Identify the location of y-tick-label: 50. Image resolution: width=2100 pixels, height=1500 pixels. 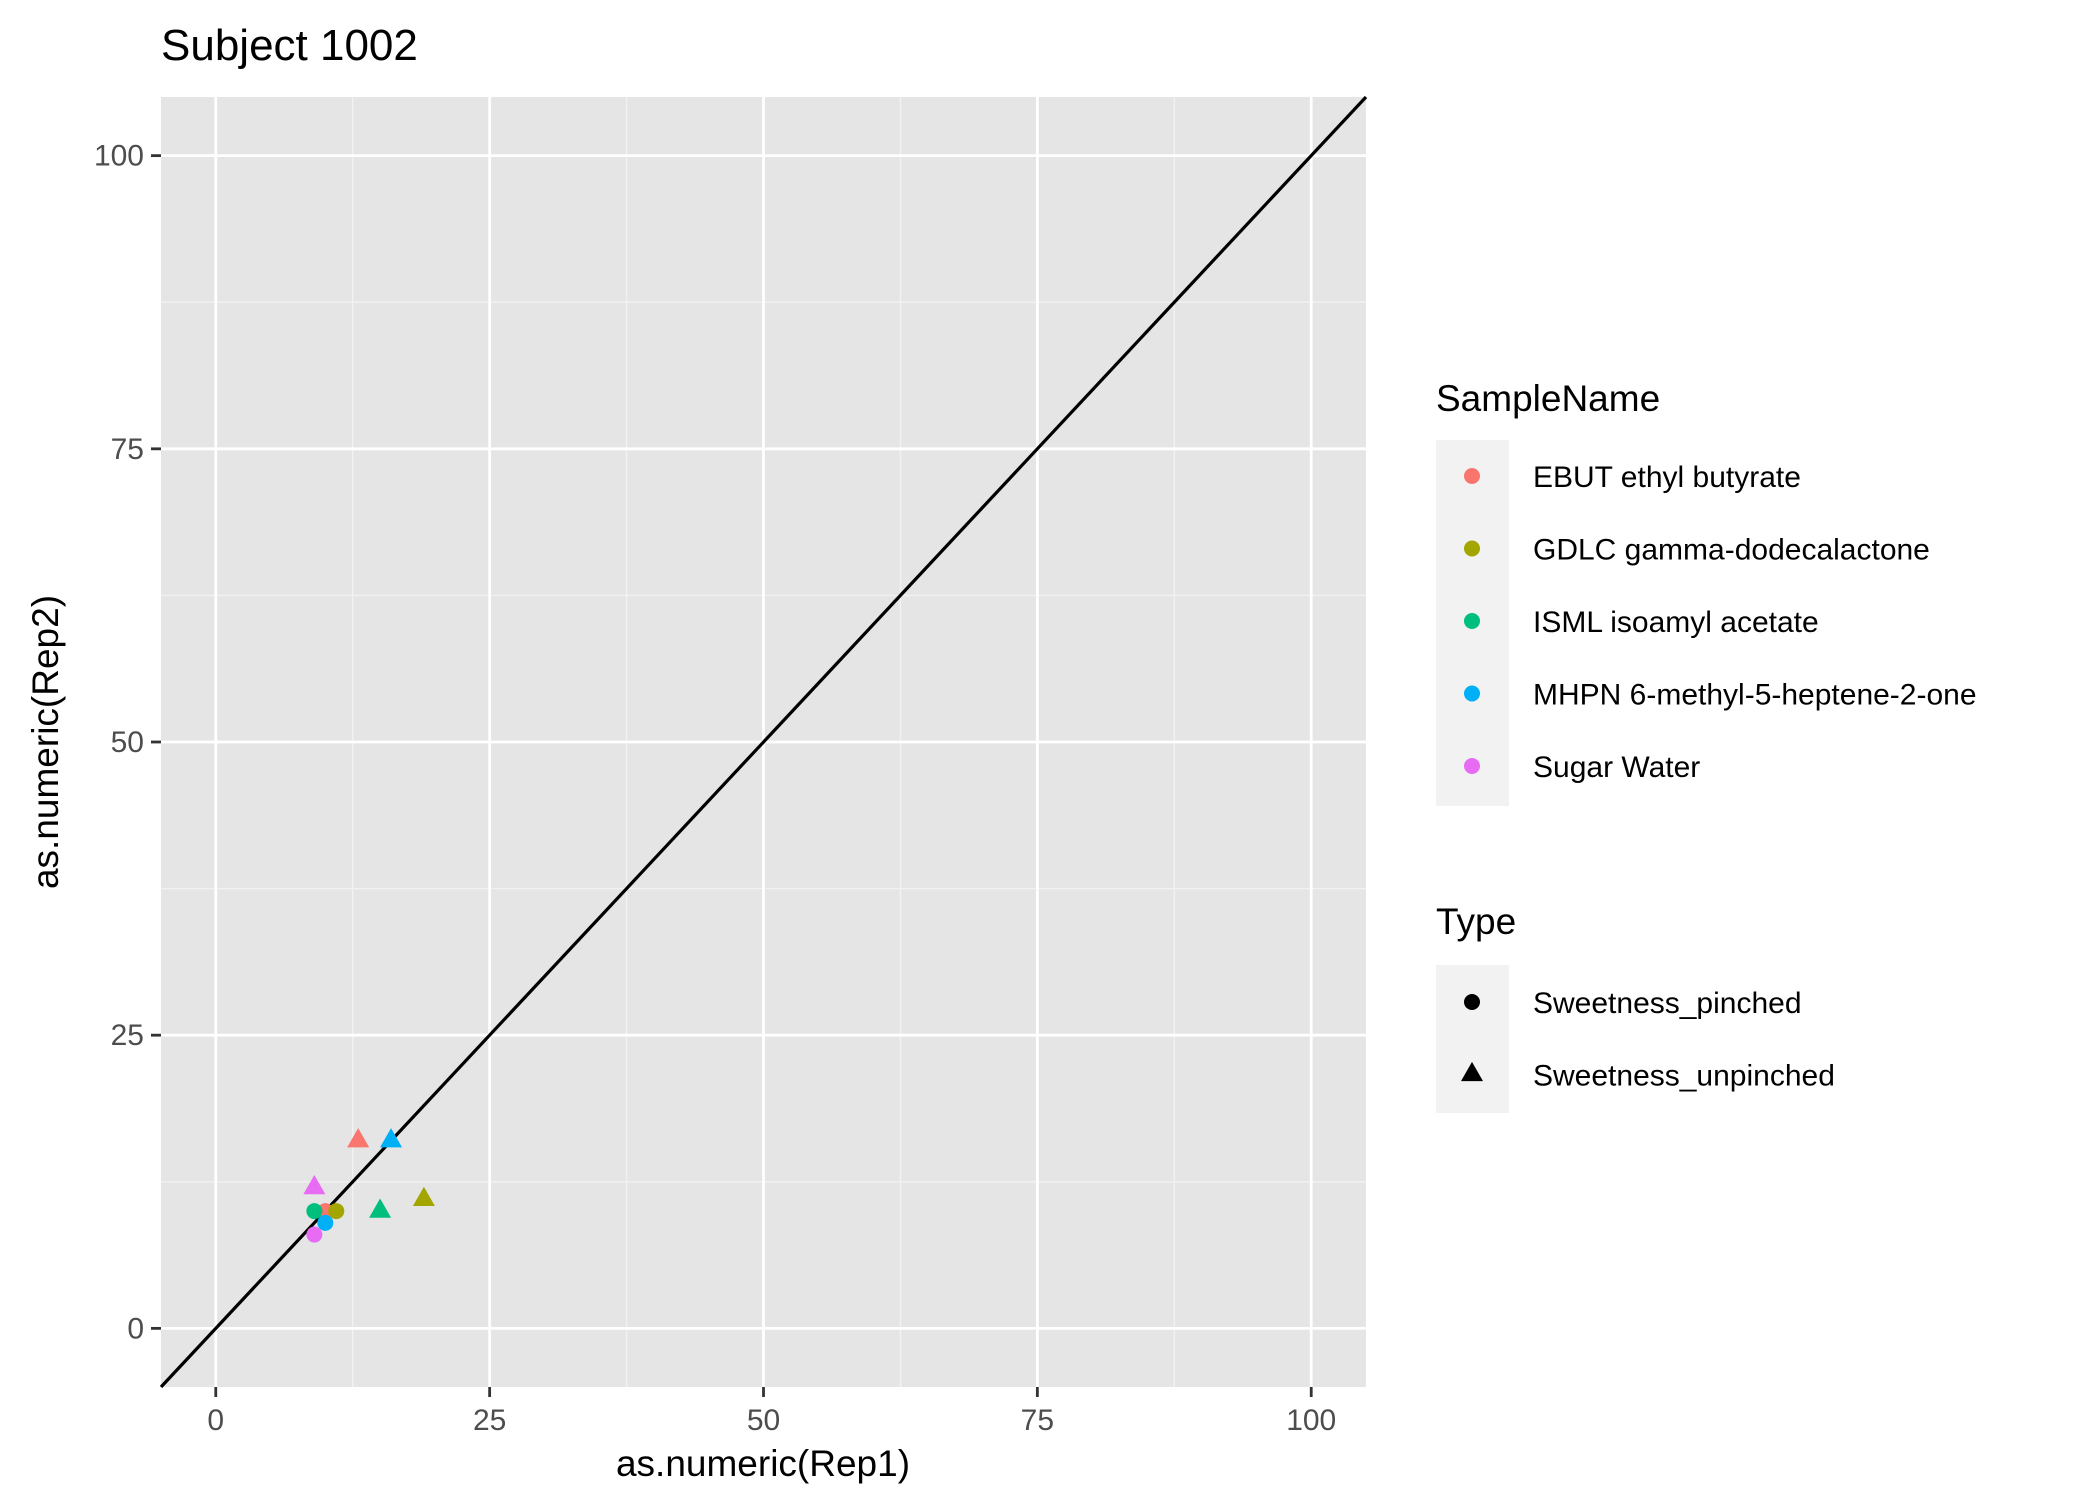
(127, 742).